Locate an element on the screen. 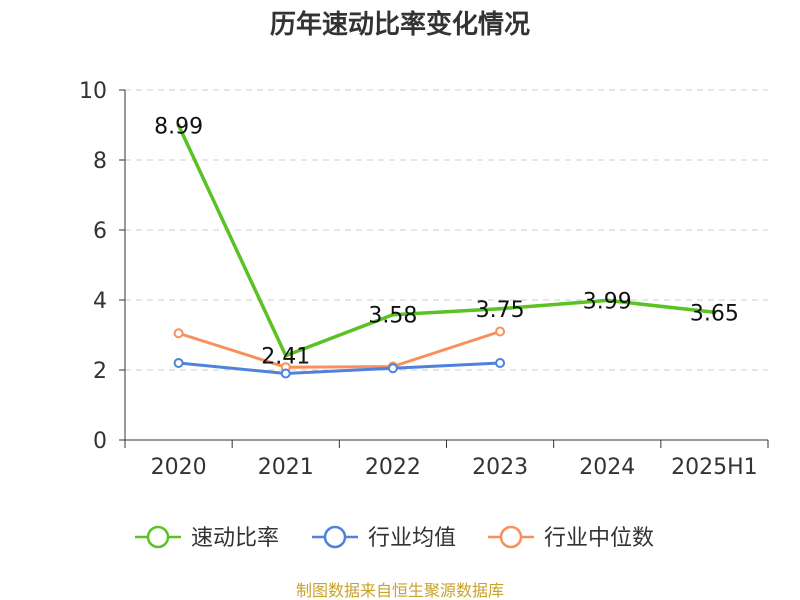  x-tick-label: 2022 is located at coordinates (393, 467).